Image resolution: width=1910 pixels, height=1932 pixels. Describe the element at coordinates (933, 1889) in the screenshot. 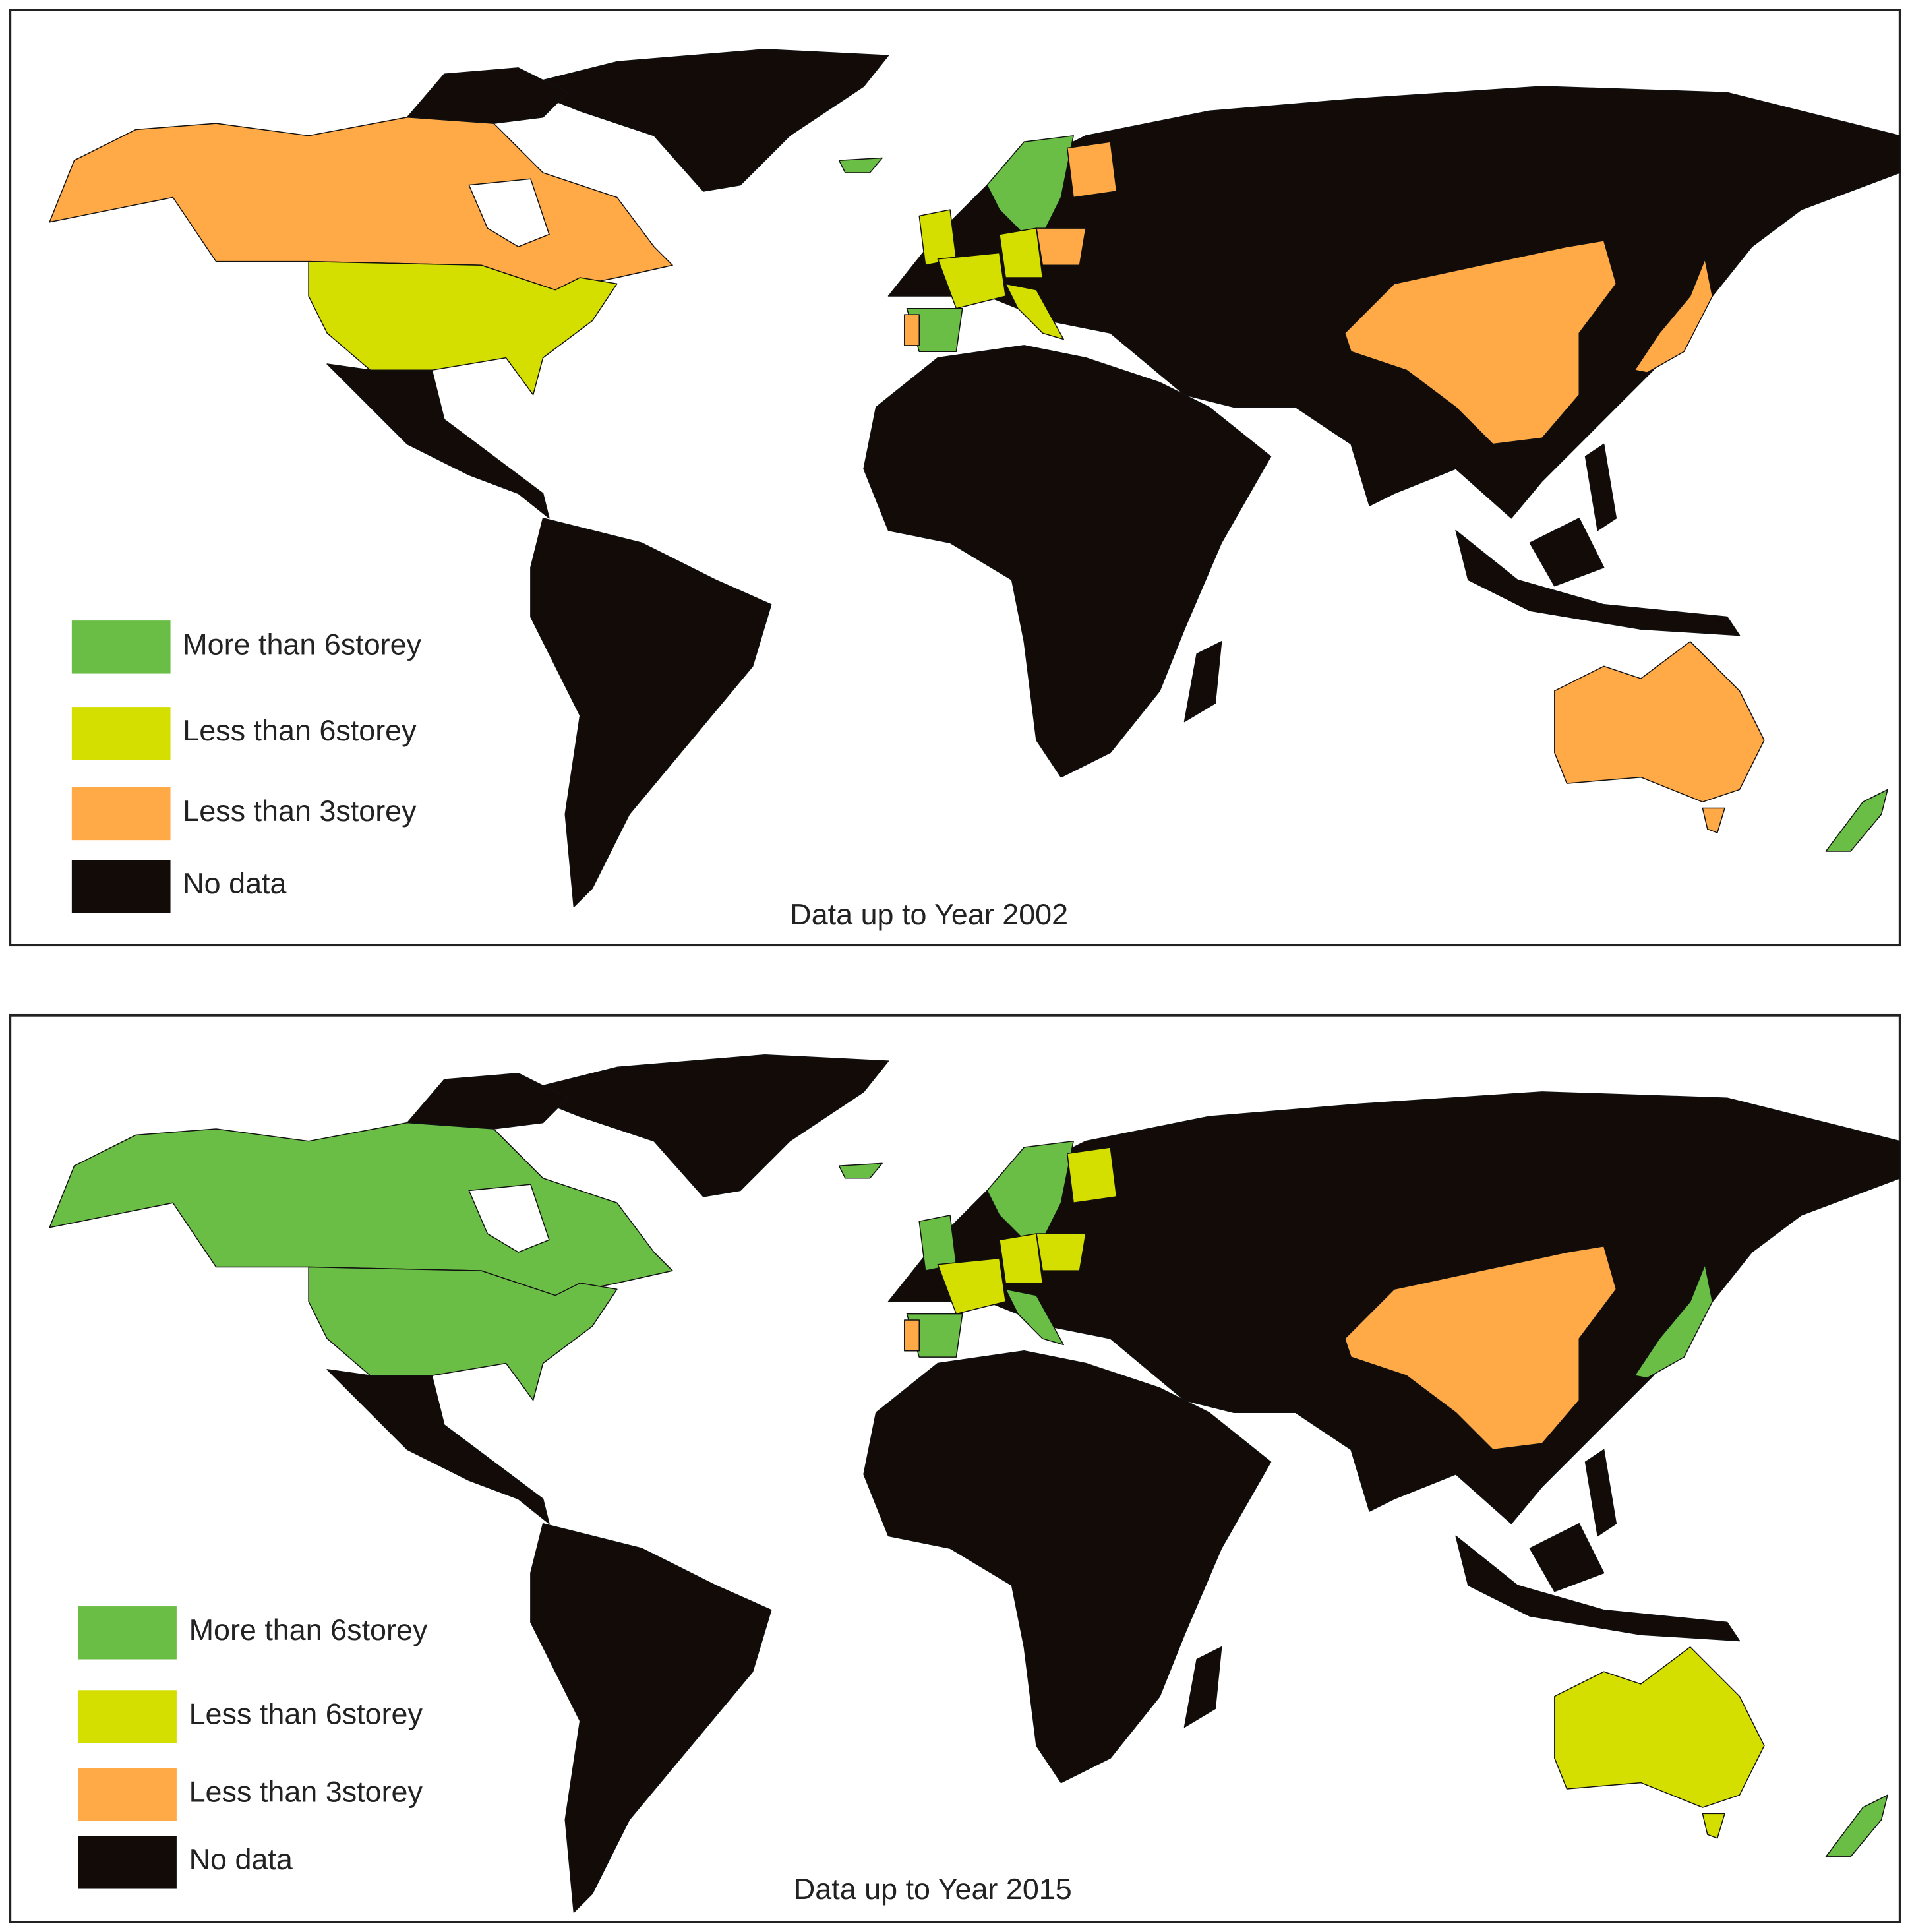

I see `map-caption: Data up to Year 2015` at that location.